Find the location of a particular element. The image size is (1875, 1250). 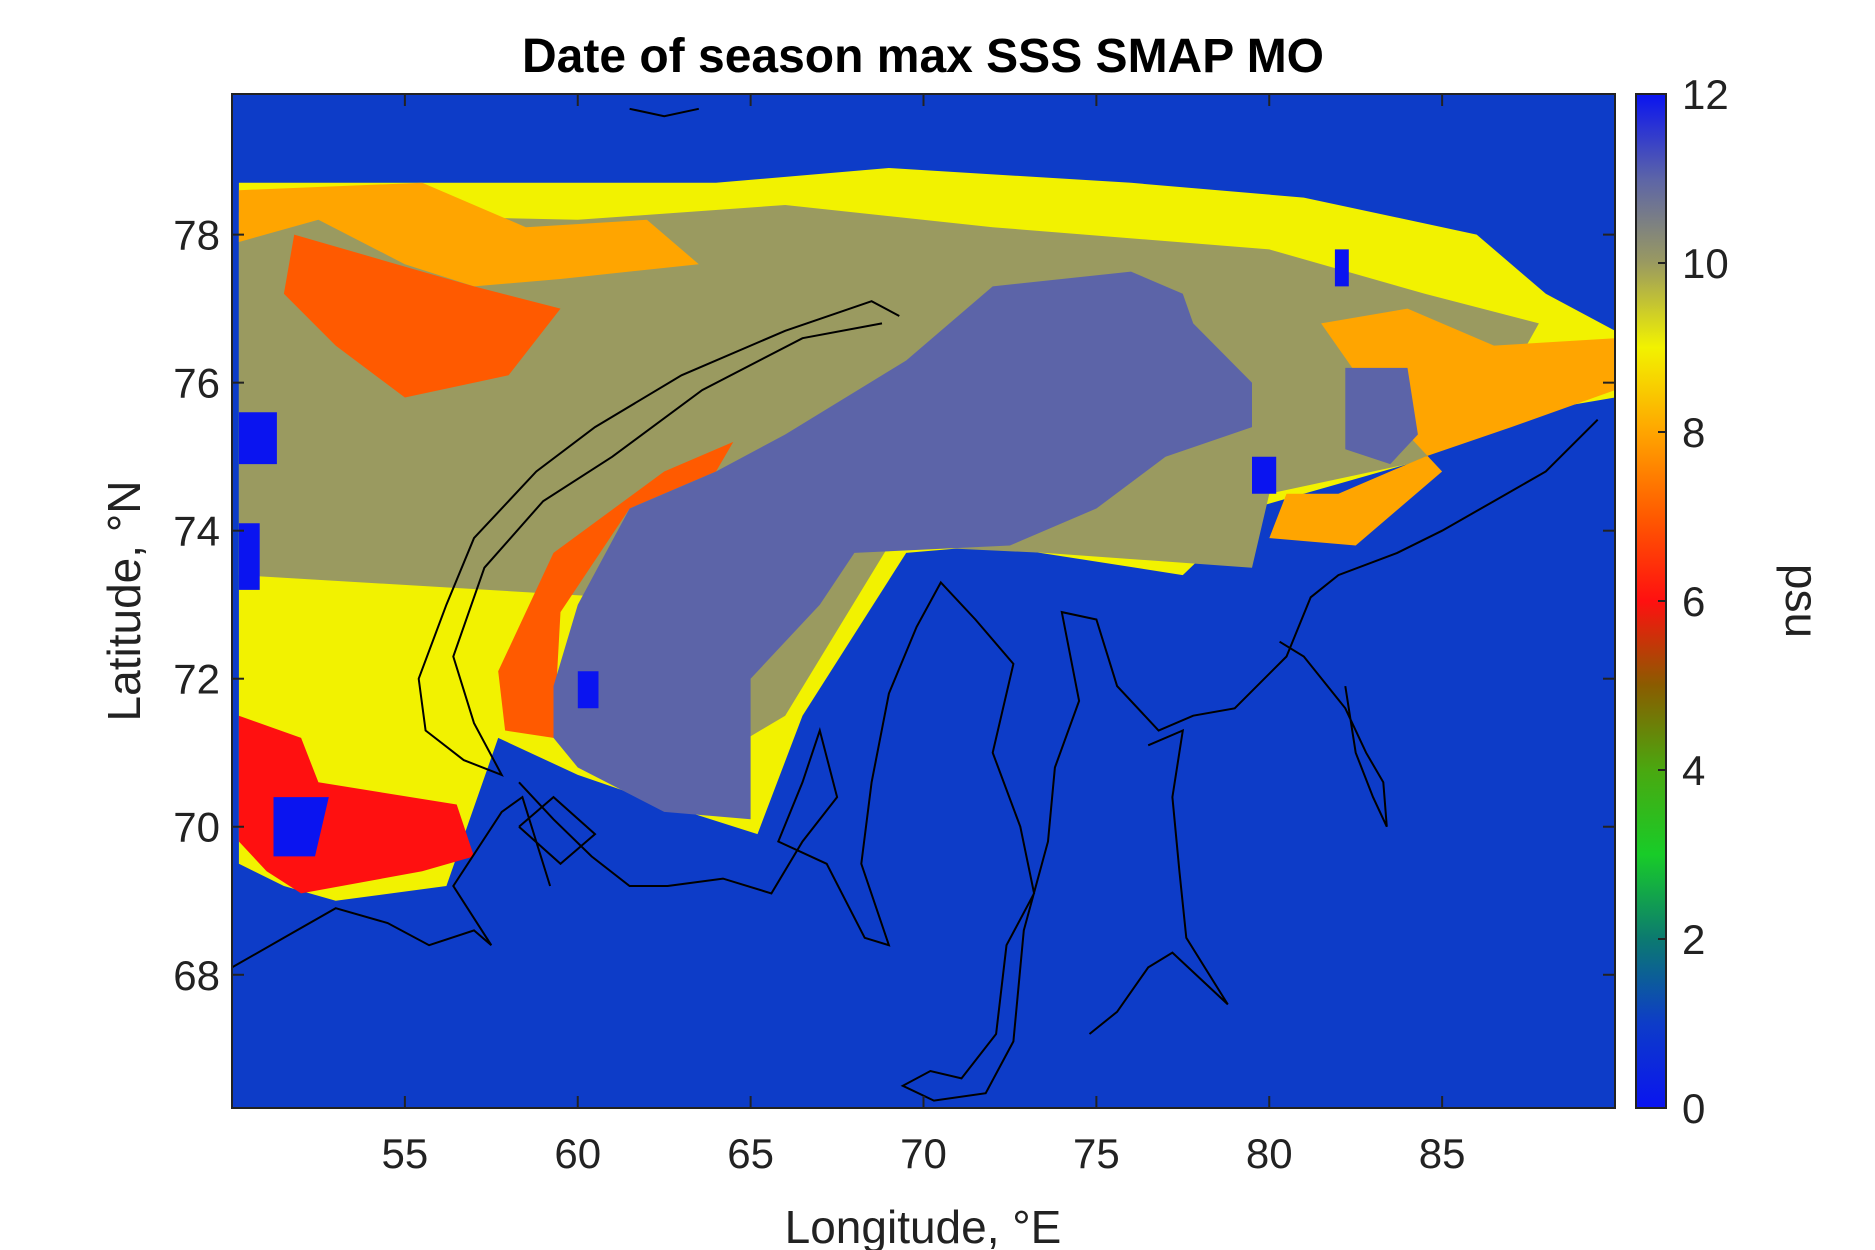

y-tick-label: 68 is located at coordinates (196, 975).